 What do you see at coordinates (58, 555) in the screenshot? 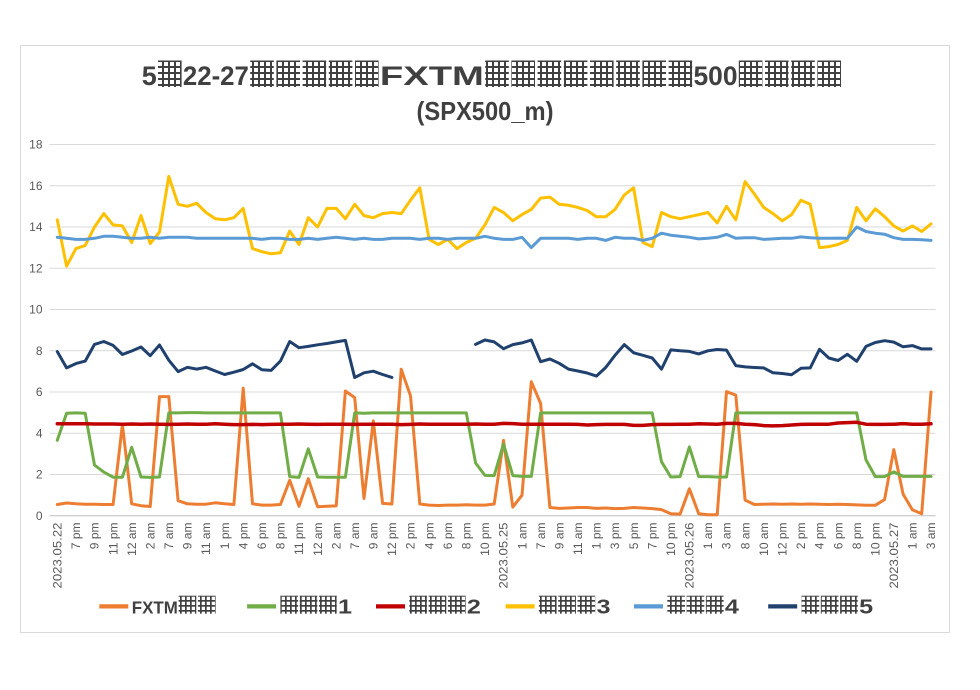
I see `svg-text: 2023.05.22` at bounding box center [58, 555].